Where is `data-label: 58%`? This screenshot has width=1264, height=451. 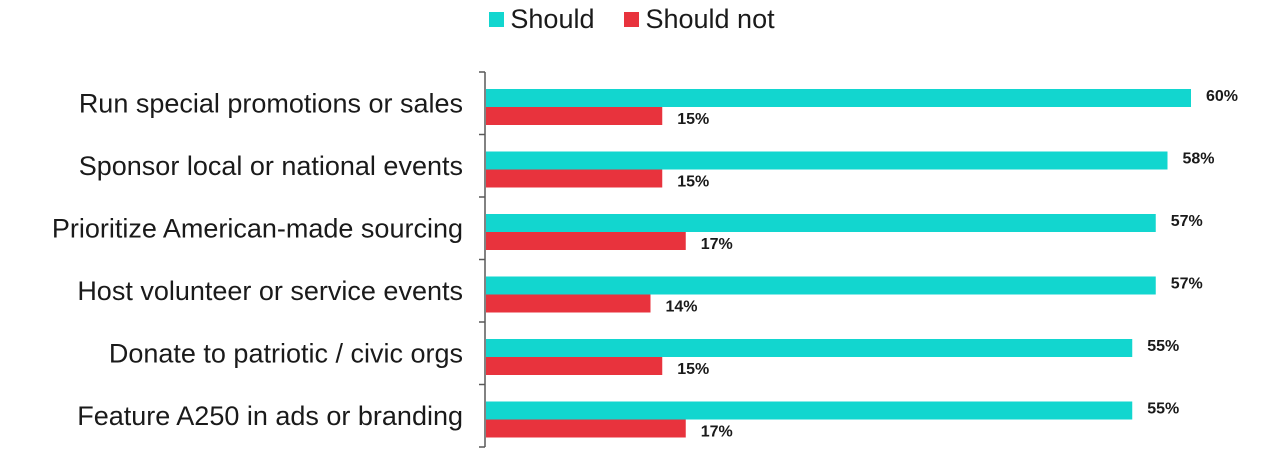
data-label: 58% is located at coordinates (1199, 159).